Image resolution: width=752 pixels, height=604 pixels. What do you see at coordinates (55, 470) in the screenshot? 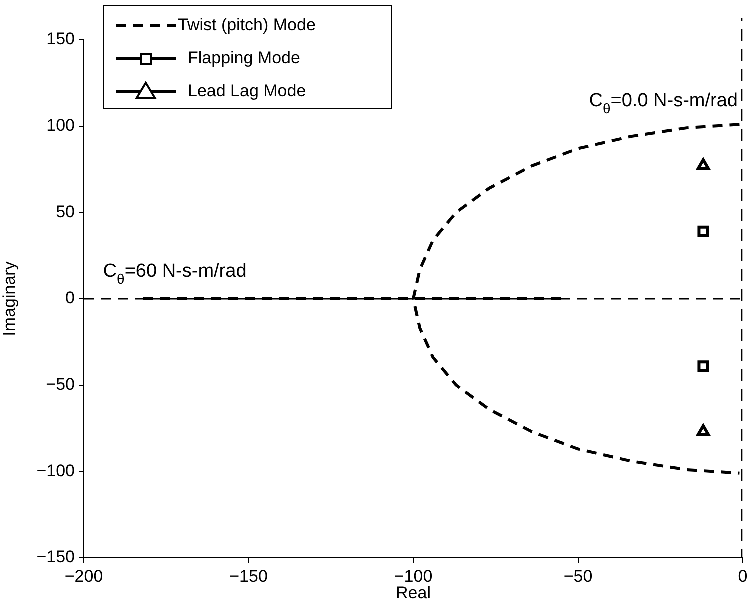
I see `y-tick-label: −100` at bounding box center [55, 470].